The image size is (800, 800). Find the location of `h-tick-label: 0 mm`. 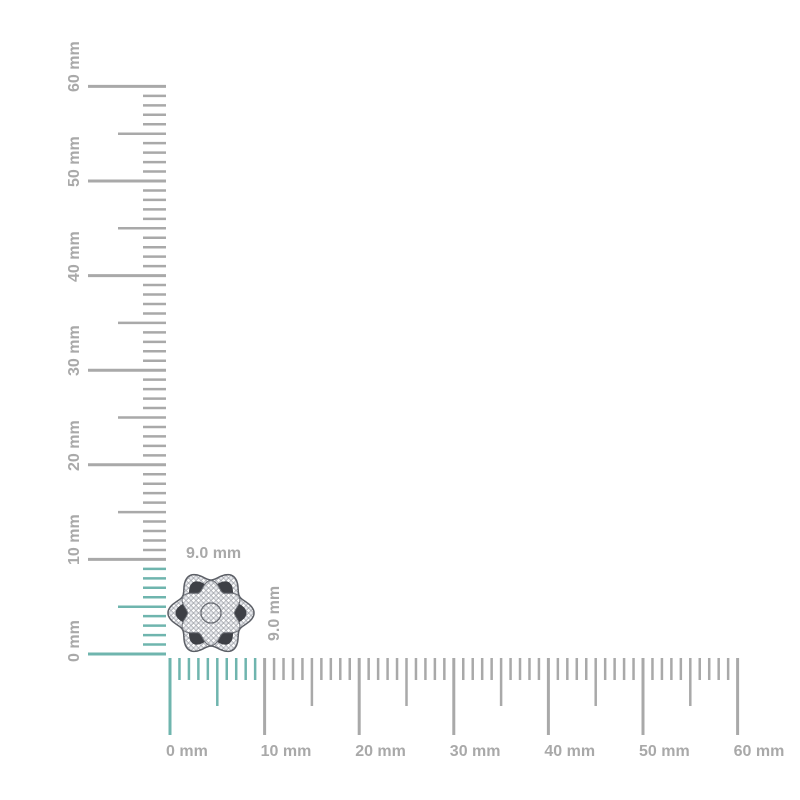

h-tick-label: 0 mm is located at coordinates (187, 751).